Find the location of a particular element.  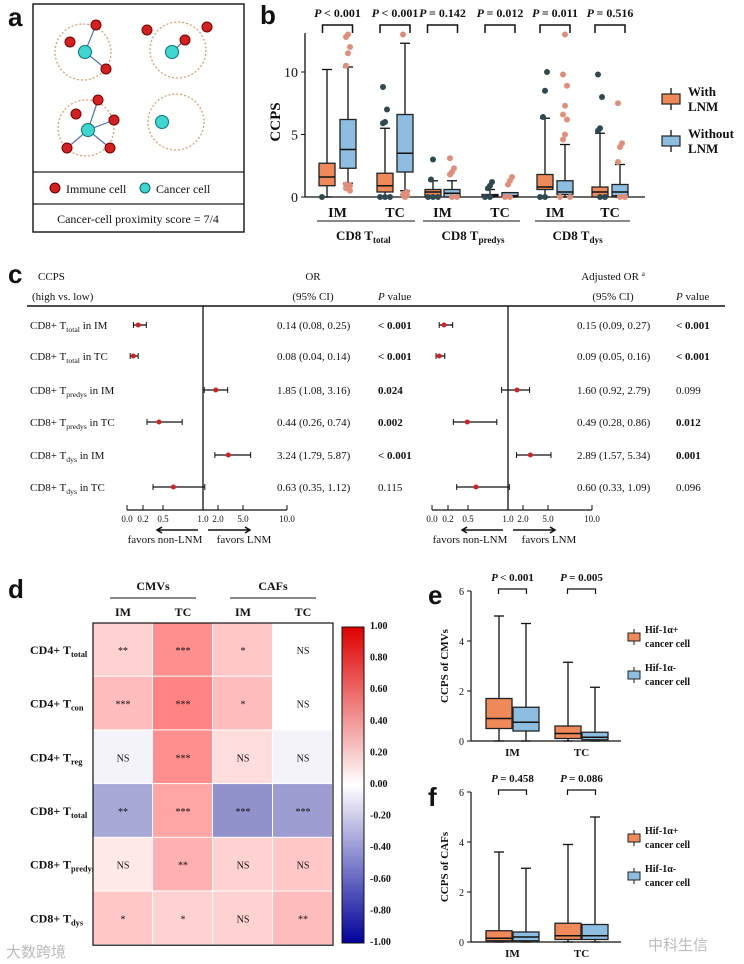

adjusted-or-value: 0.49 (0.28, 0.86) is located at coordinates (614, 423).